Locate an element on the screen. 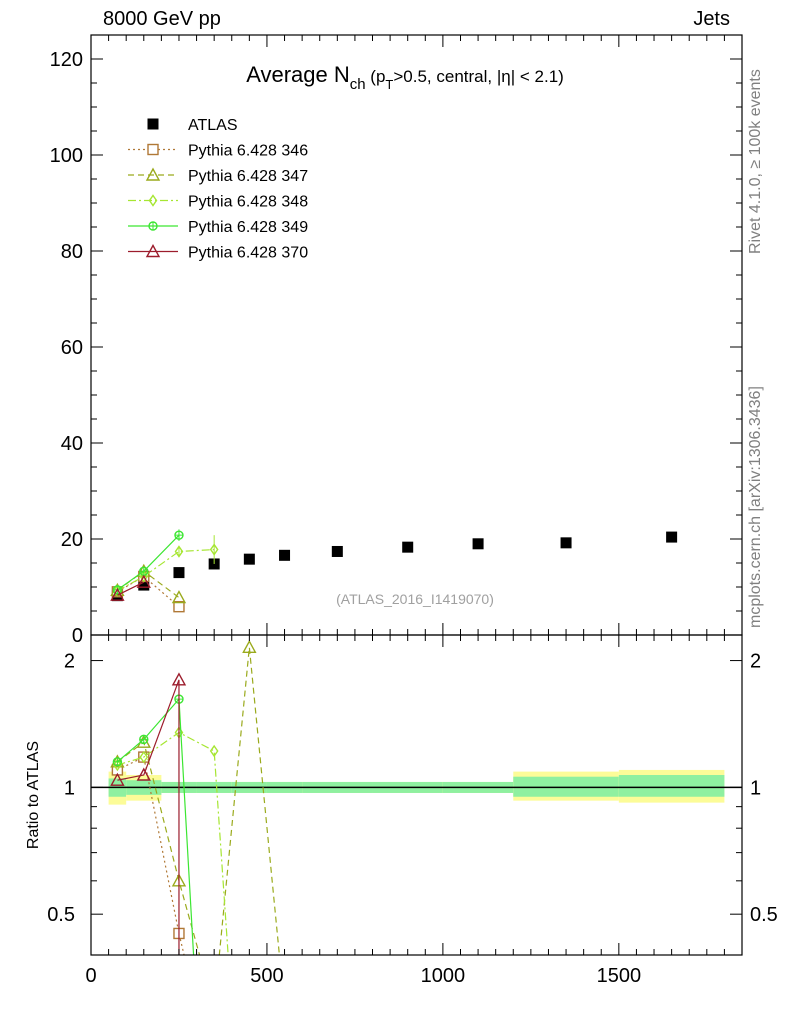 Image resolution: width=786 pixels, height=1024 pixels. chart-title: Average Nch (pT>0.5, central, |η| < 2.1) is located at coordinates (405, 77).